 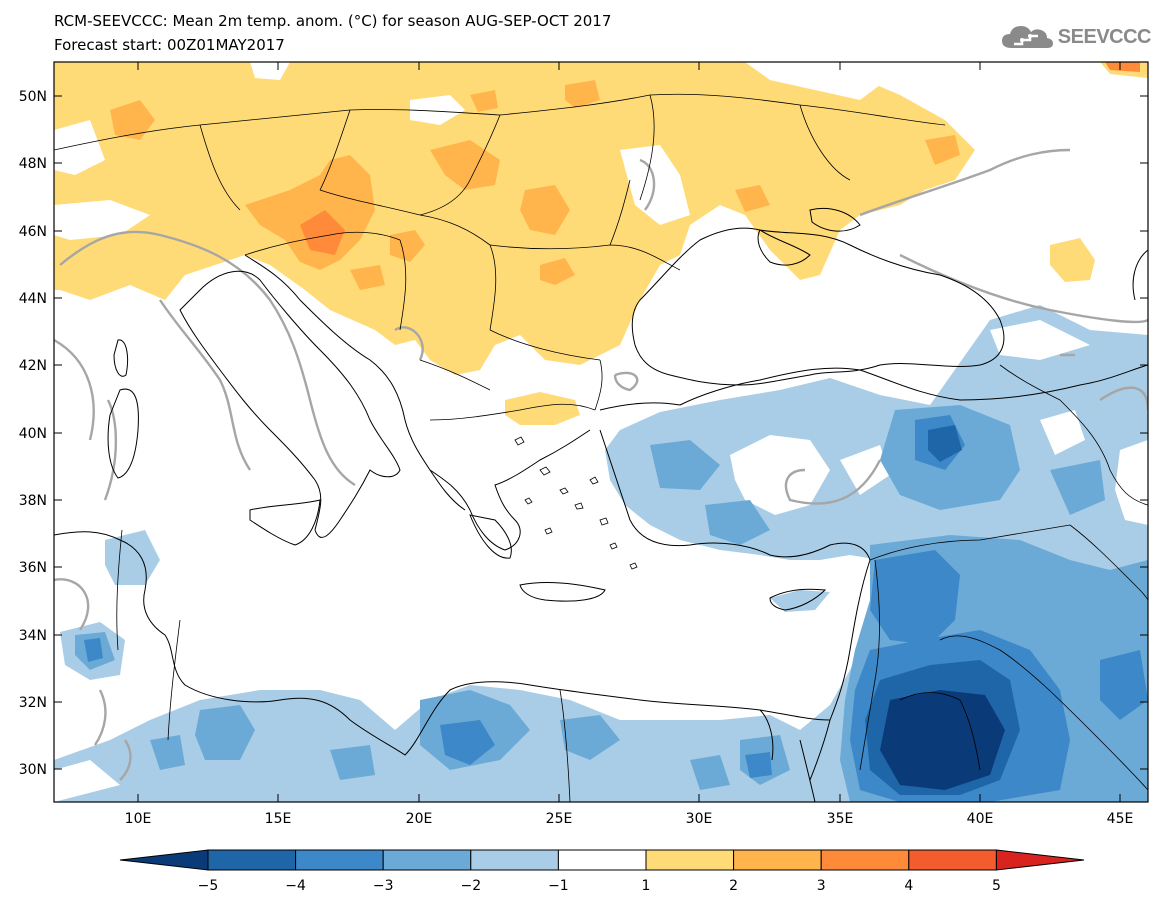 I want to click on lat-label: 32N, so click(x=33, y=703).